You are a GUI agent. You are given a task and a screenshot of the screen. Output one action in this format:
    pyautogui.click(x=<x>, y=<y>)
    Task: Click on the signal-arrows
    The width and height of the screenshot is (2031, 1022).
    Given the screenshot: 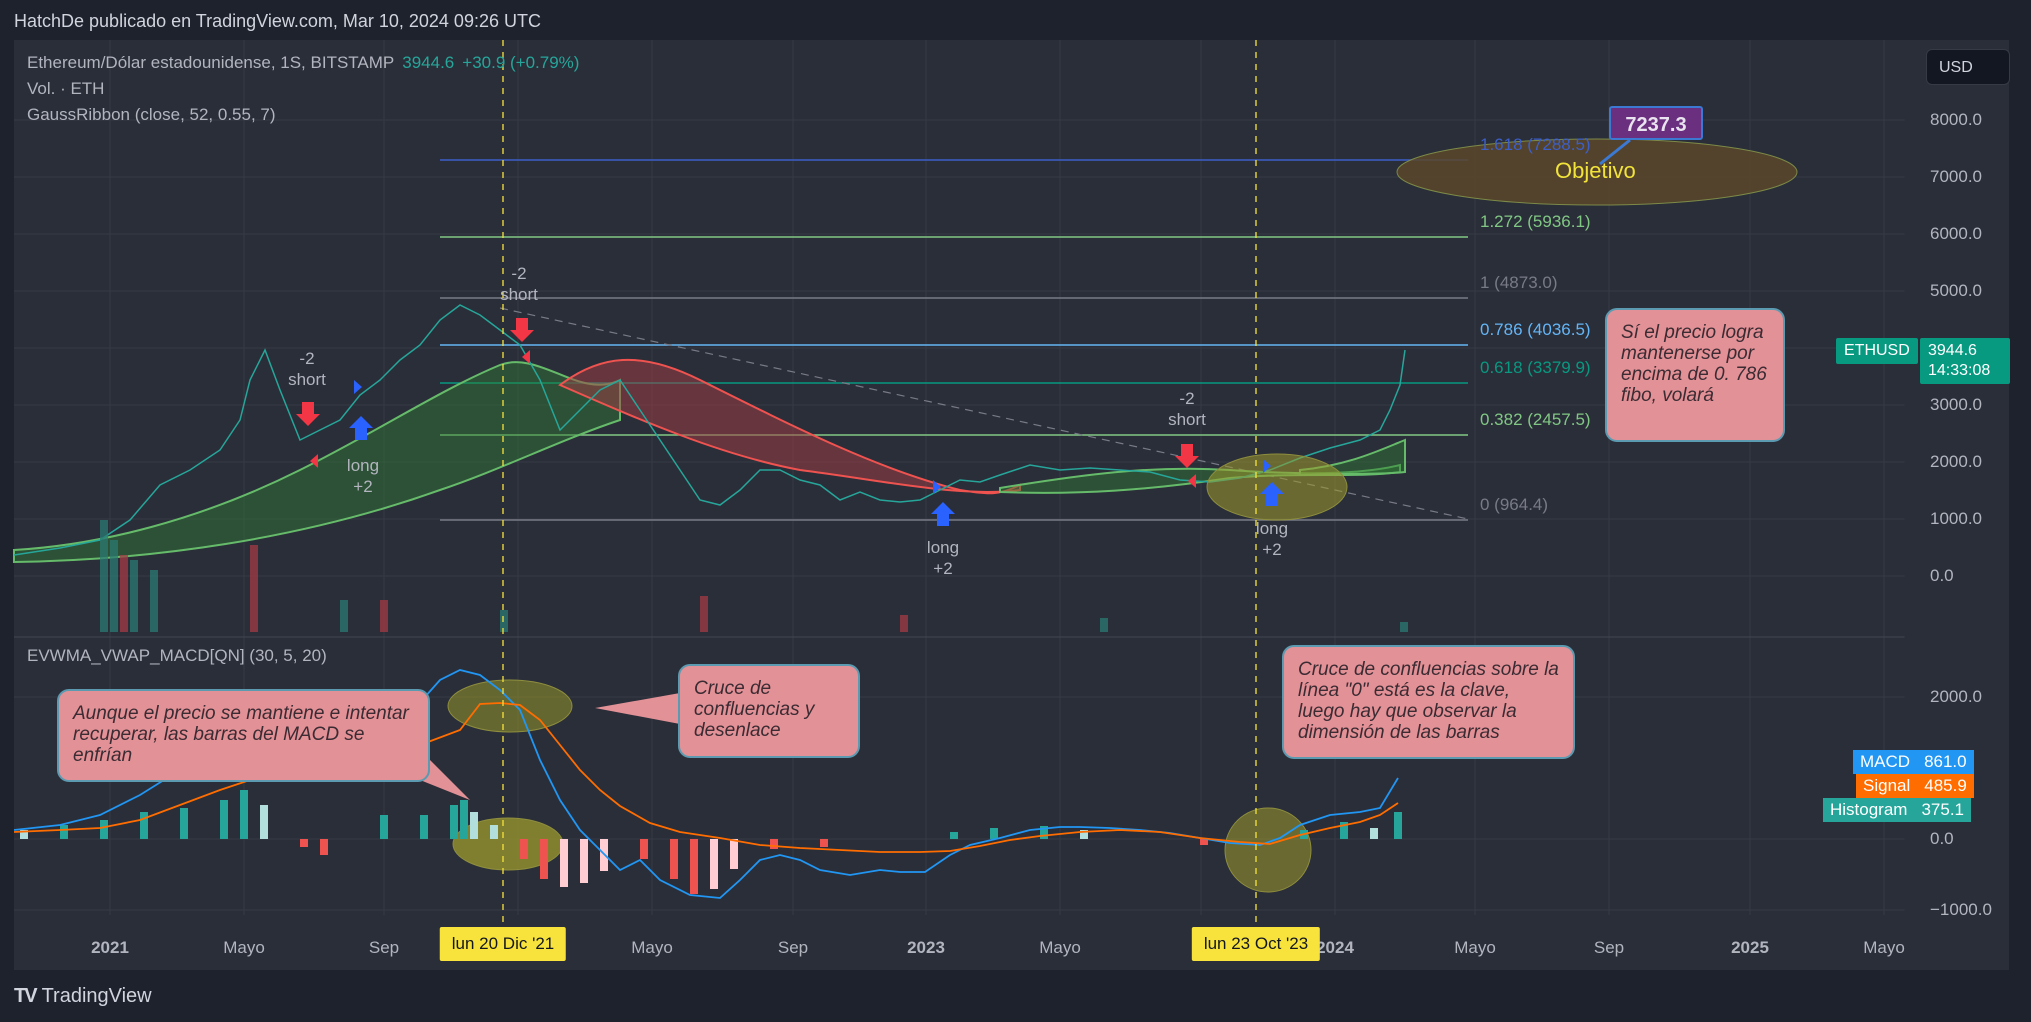 What is the action you would take?
    pyautogui.click(x=790, y=422)
    